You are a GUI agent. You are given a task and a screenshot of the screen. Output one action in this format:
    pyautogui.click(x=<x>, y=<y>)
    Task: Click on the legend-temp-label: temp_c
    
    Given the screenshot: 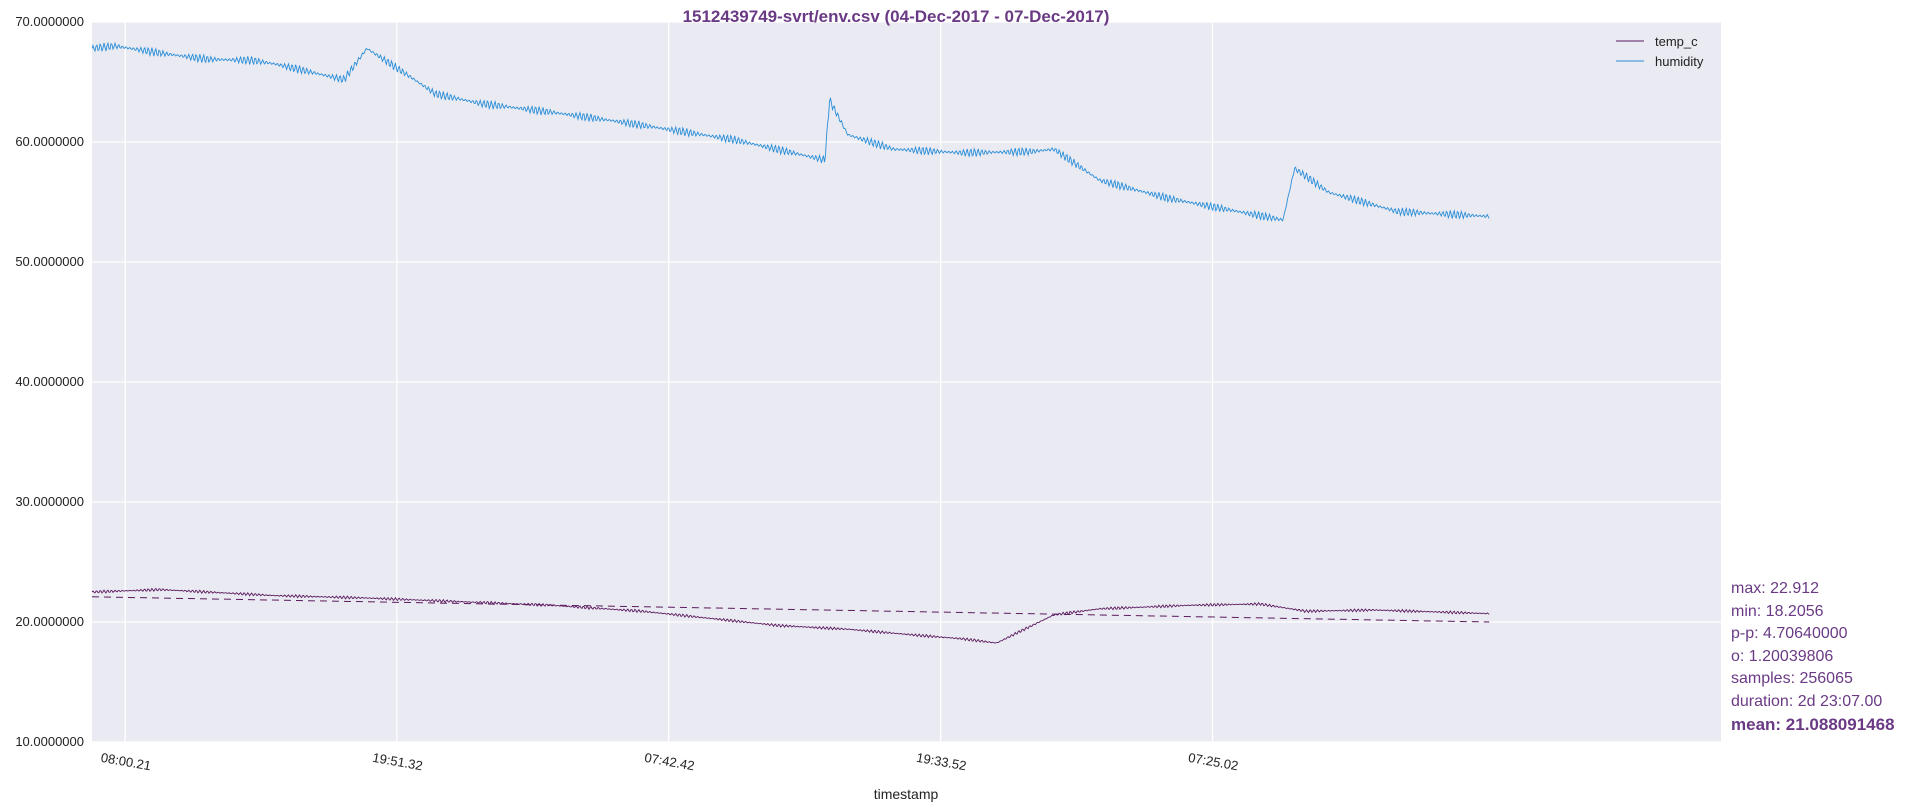 What is the action you would take?
    pyautogui.click(x=1676, y=41)
    